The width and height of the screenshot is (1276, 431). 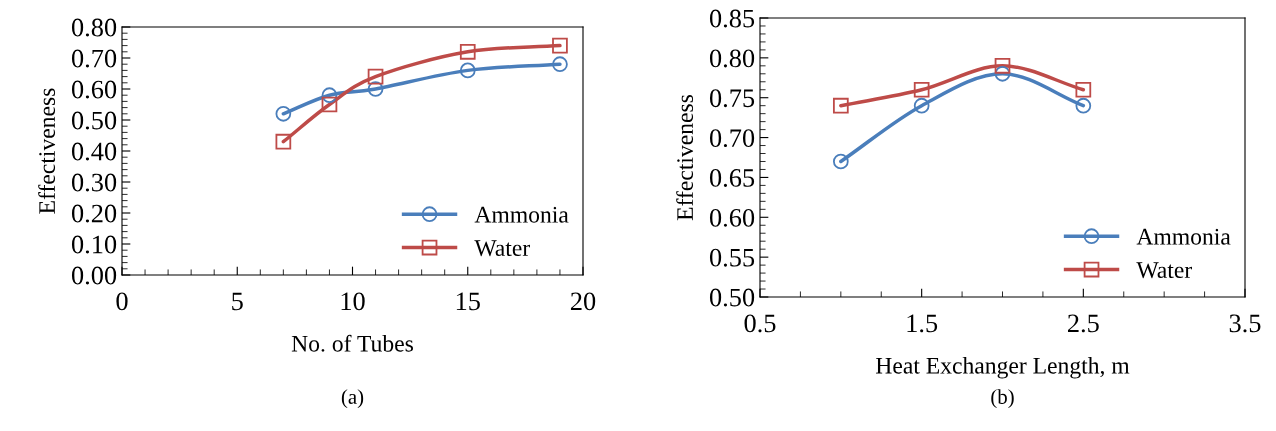 I want to click on y-tick-label: 0.30, so click(x=94, y=182).